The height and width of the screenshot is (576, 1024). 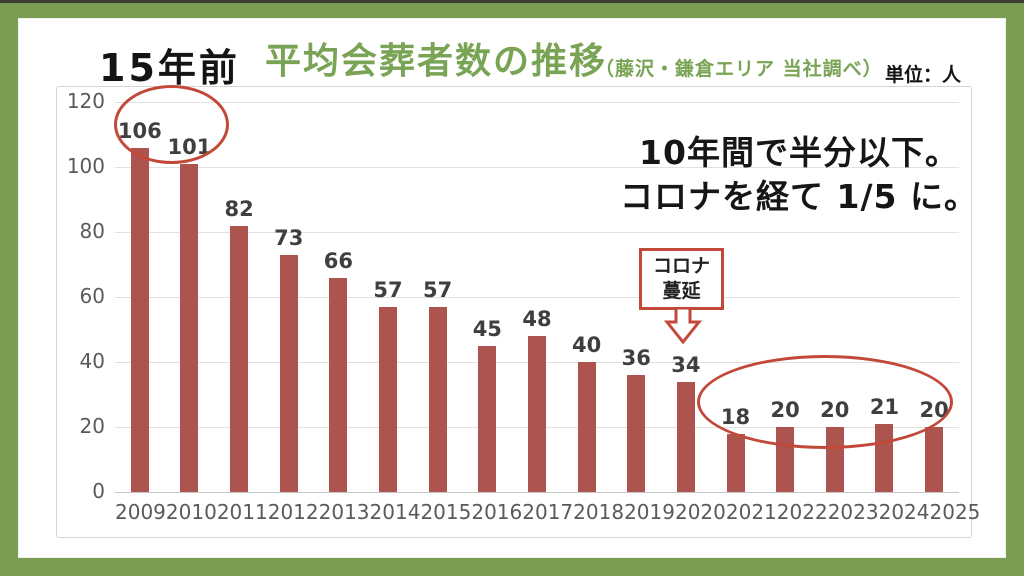 I want to click on x-tick-label-2024: 2024, so click(x=904, y=512).